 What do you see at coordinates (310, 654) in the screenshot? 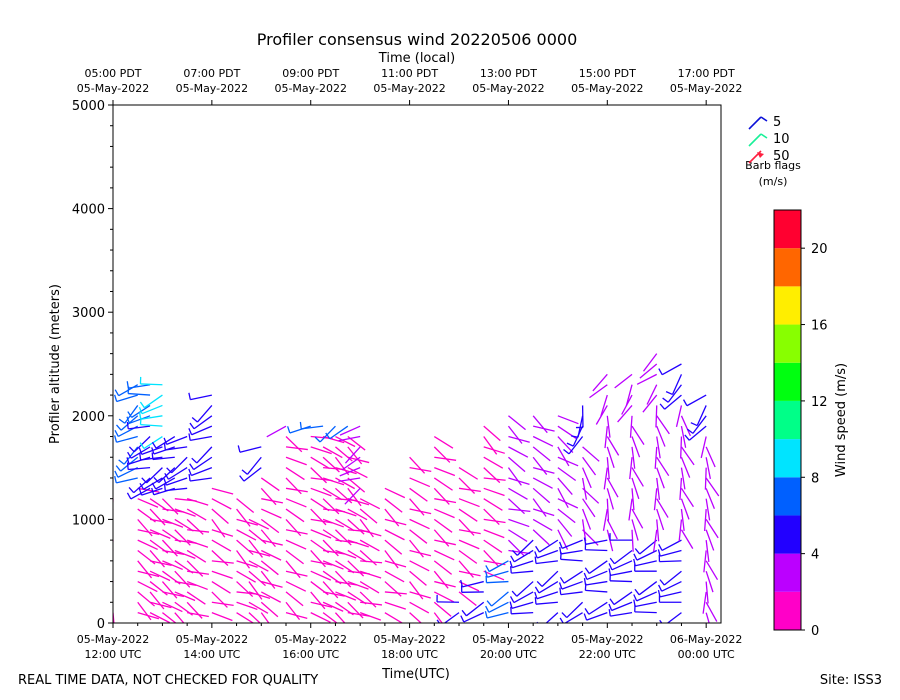
I see `x-tick-label: 16:00 UTC` at bounding box center [310, 654].